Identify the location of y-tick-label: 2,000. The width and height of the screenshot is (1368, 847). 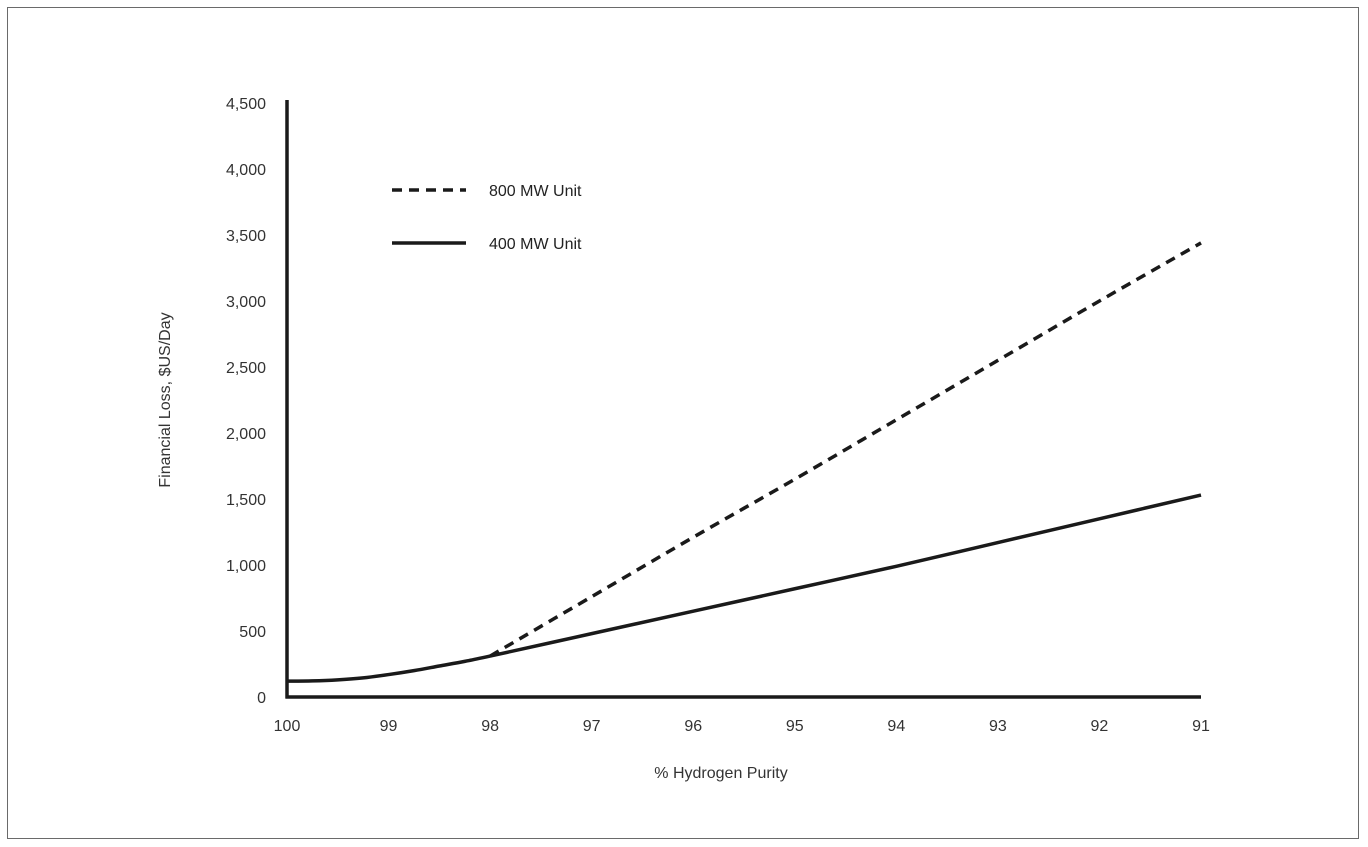
(246, 434).